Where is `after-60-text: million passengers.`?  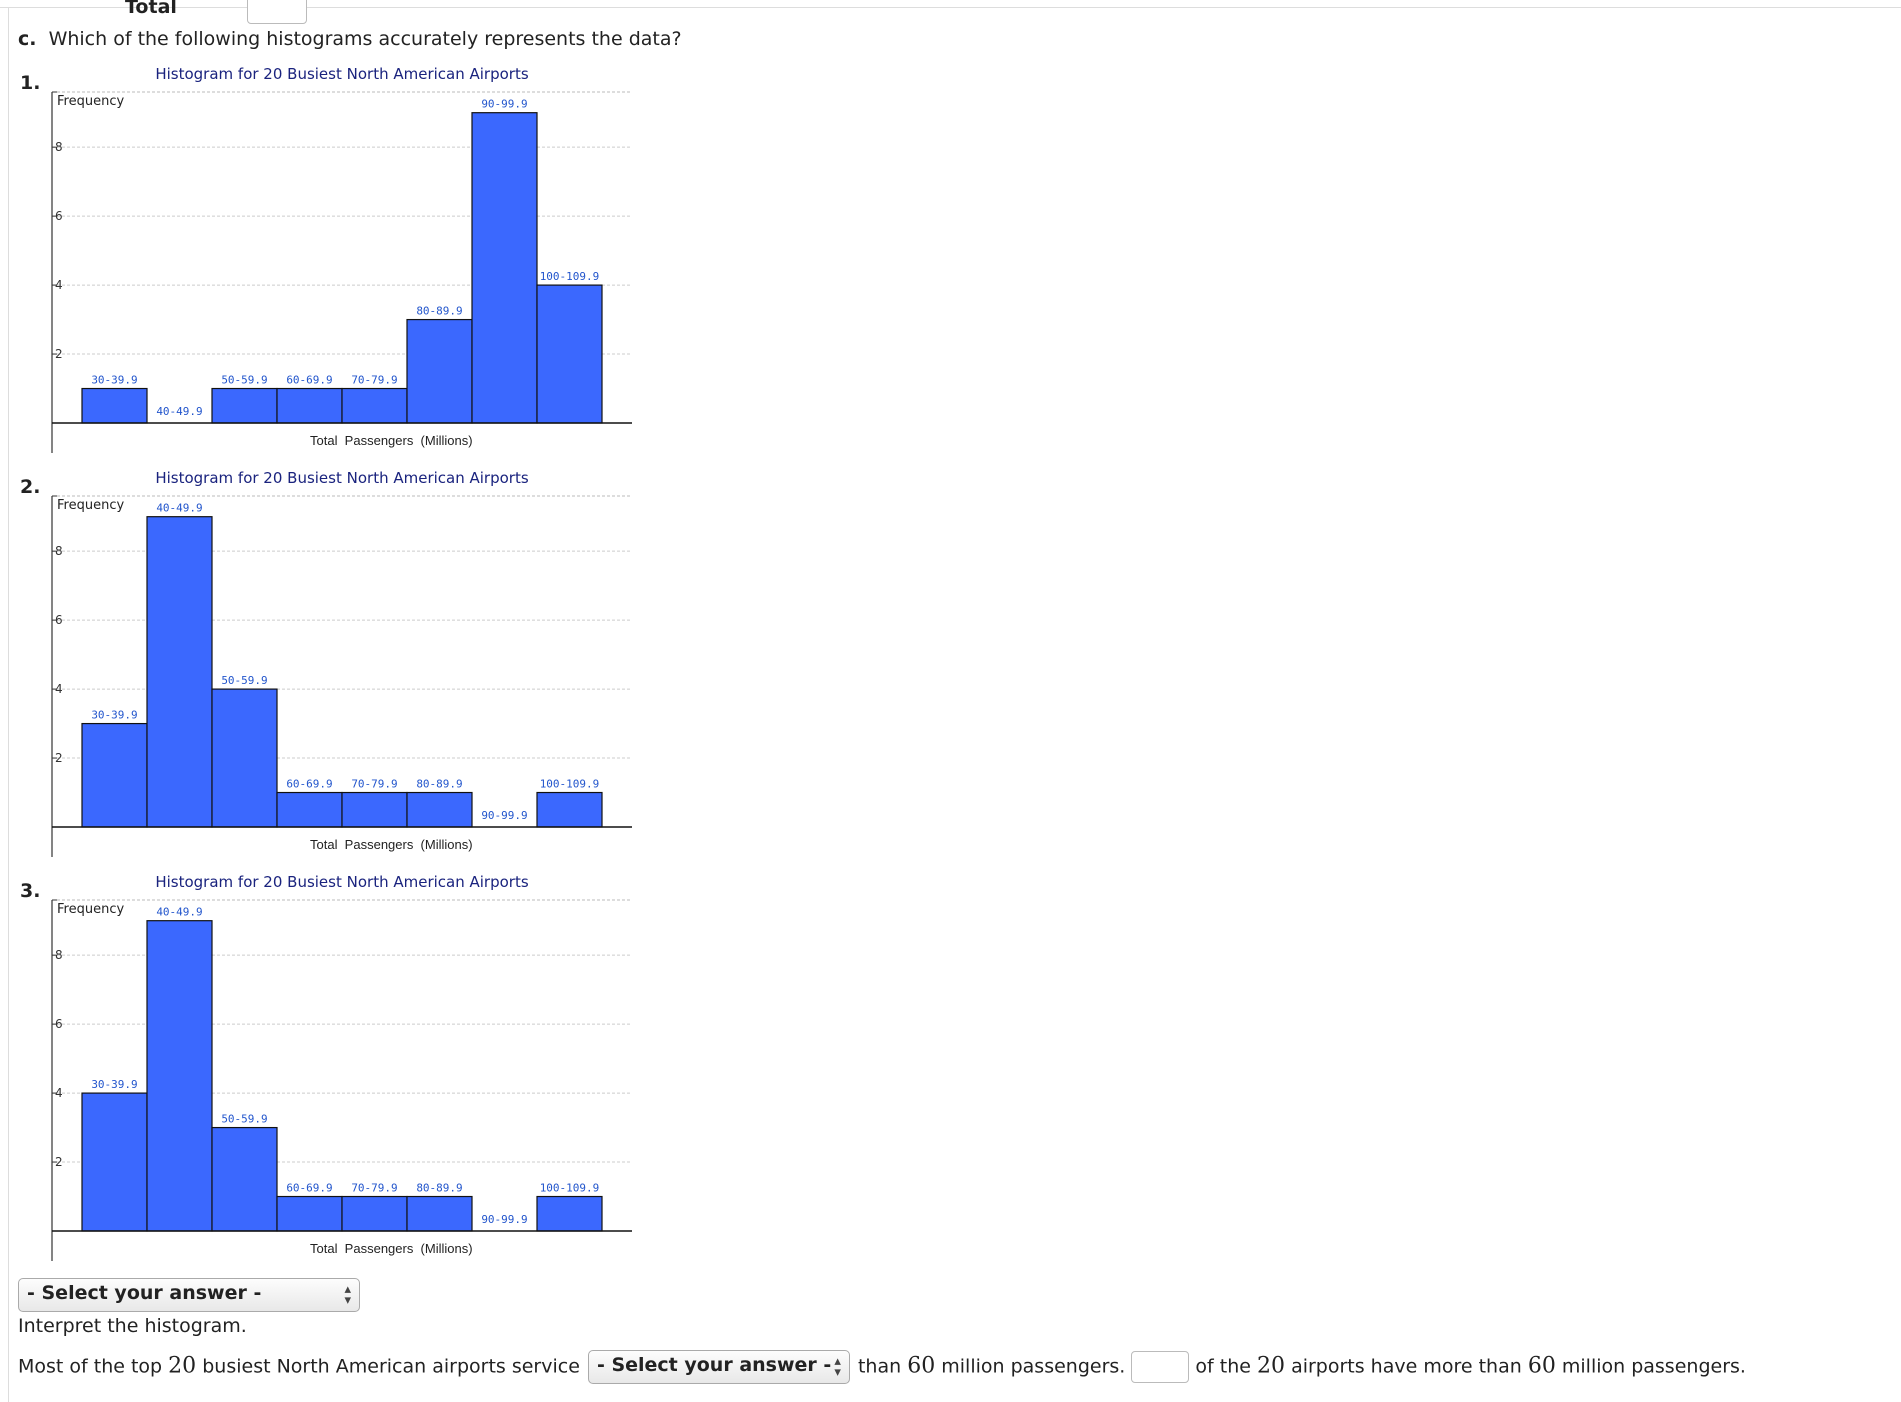 after-60-text: million passengers. is located at coordinates (1033, 1366).